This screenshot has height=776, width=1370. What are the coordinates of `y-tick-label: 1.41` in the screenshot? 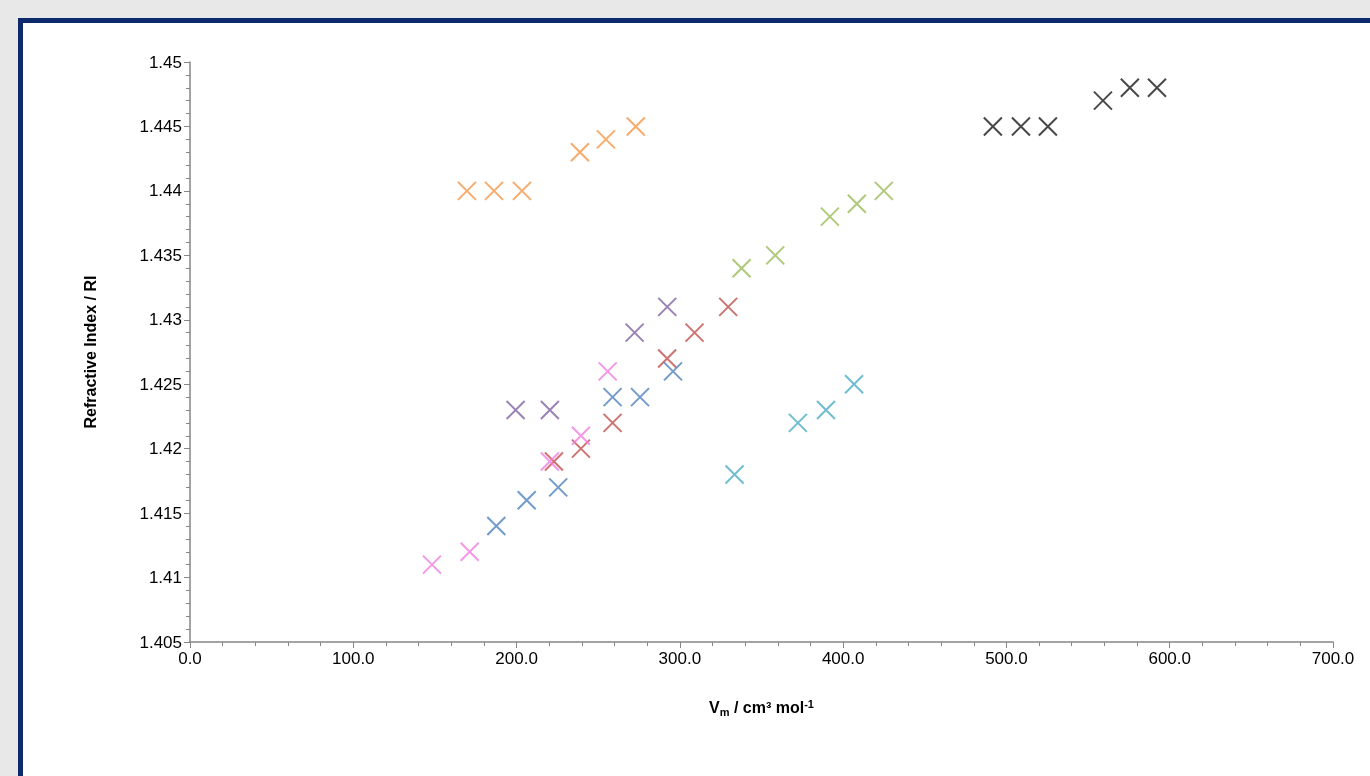 It's located at (165, 578).